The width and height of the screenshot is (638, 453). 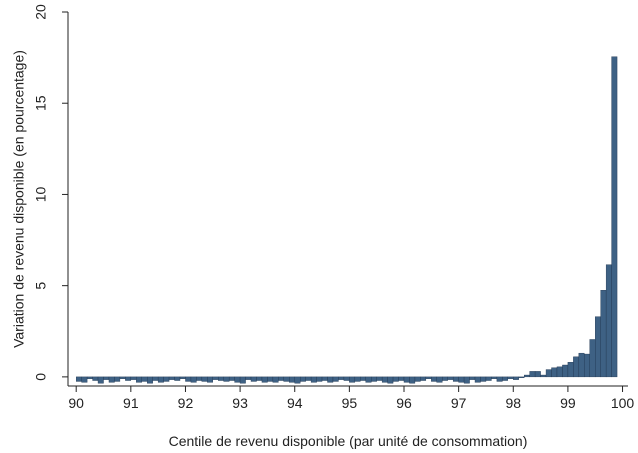 I want to click on x-tick-label: 95, so click(x=350, y=403).